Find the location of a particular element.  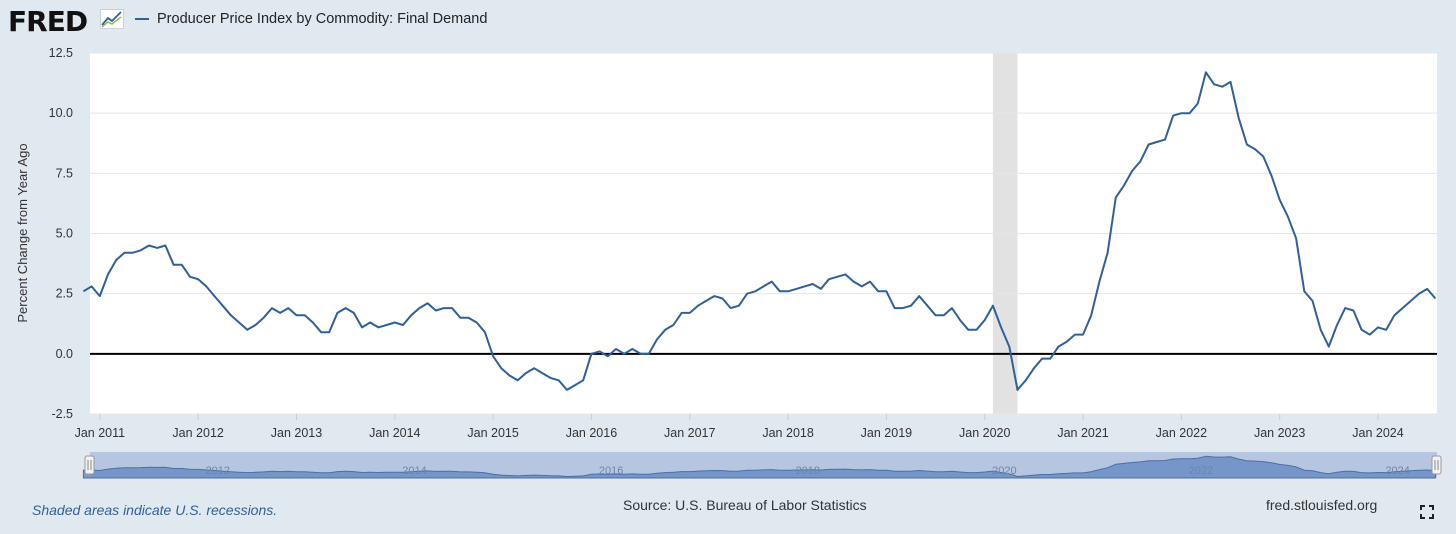

y-axis-title: Percent Change from Year Ago is located at coordinates (22, 232).